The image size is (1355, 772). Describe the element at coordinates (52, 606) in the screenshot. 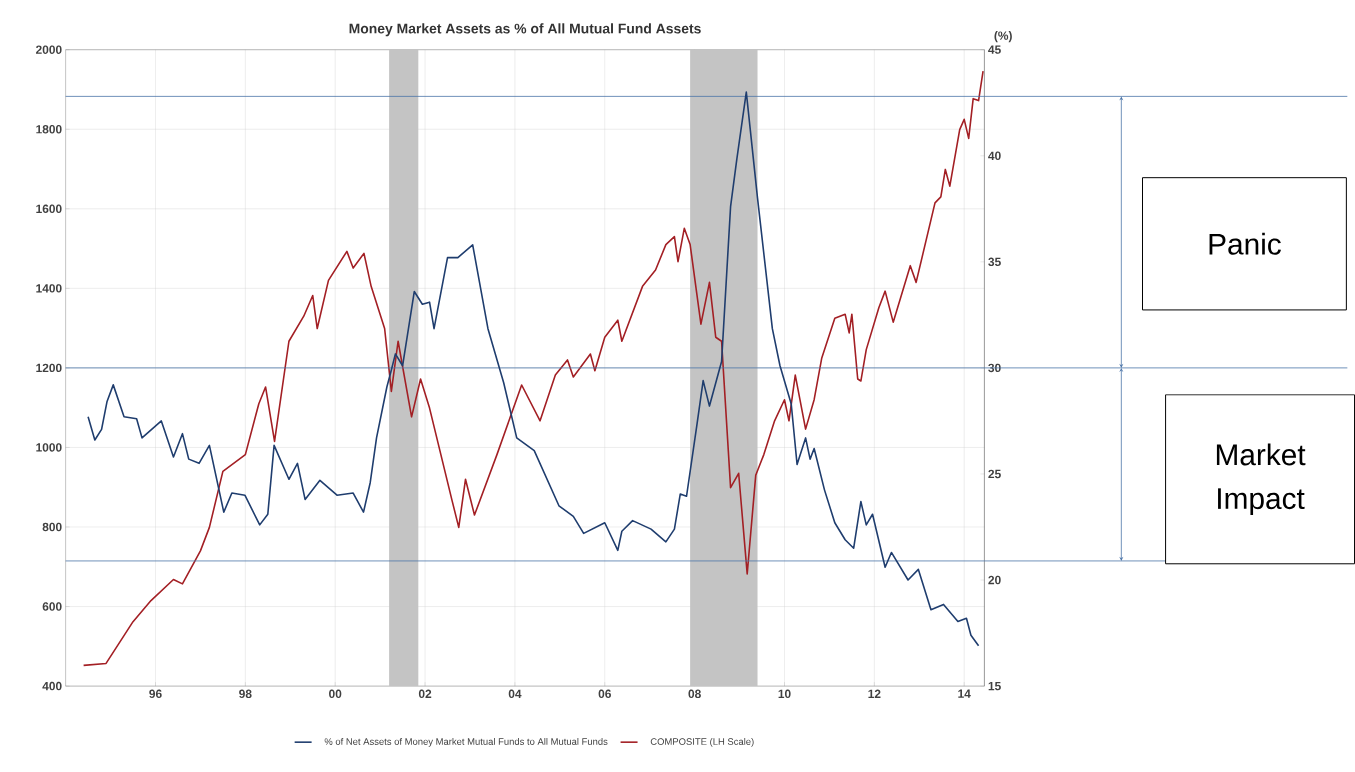

I see `y-tick-label: 600` at that location.